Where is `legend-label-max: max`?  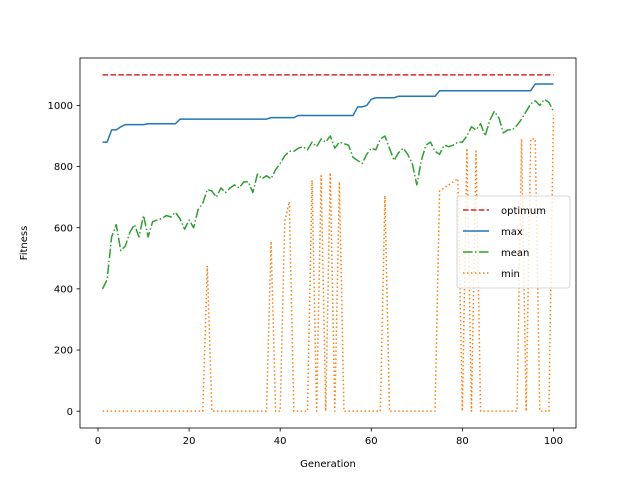
legend-label-max: max is located at coordinates (512, 232).